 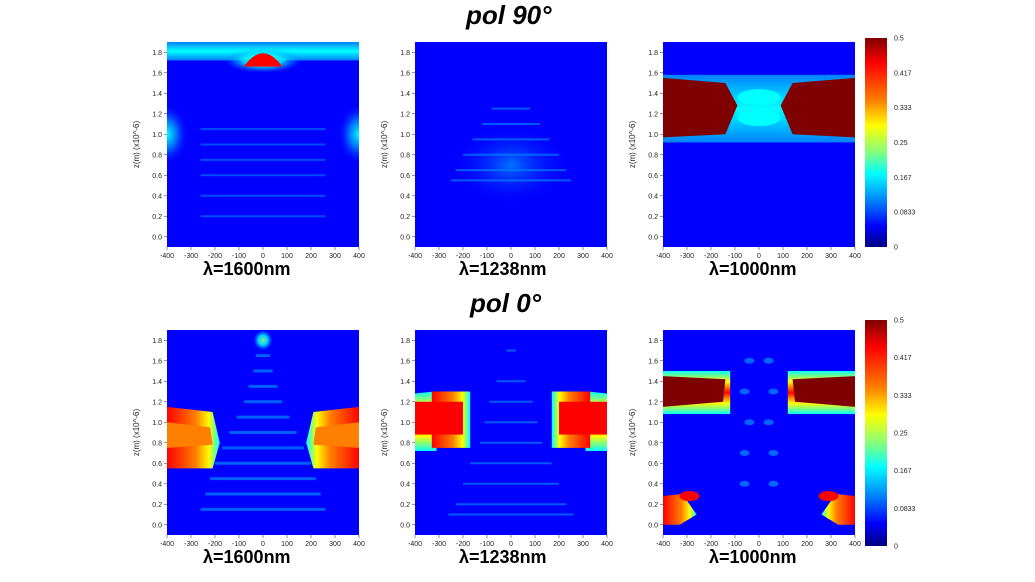 I want to click on x-tick-label: 100, so click(x=783, y=544).